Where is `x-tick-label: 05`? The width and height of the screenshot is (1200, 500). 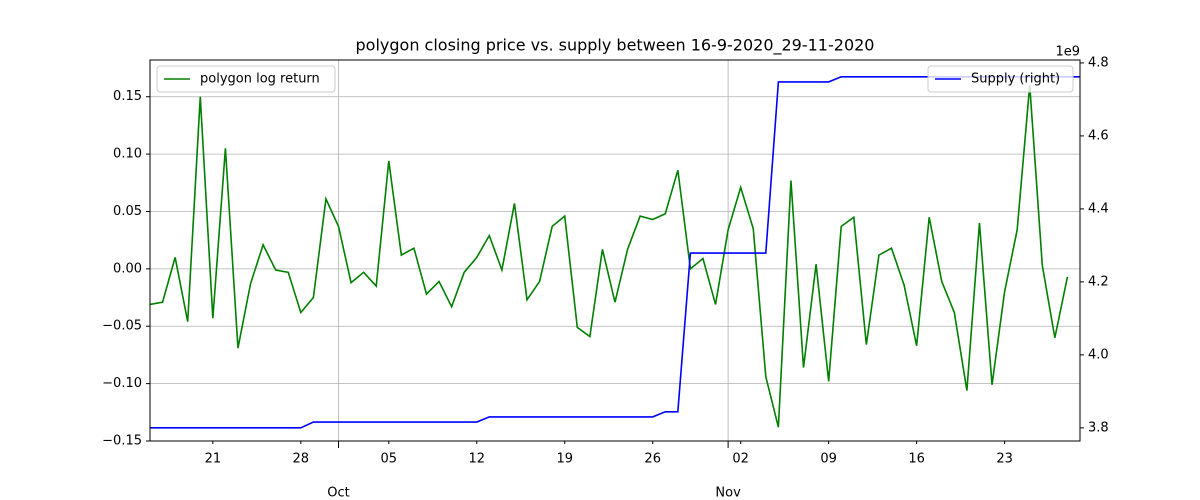
x-tick-label: 05 is located at coordinates (389, 459).